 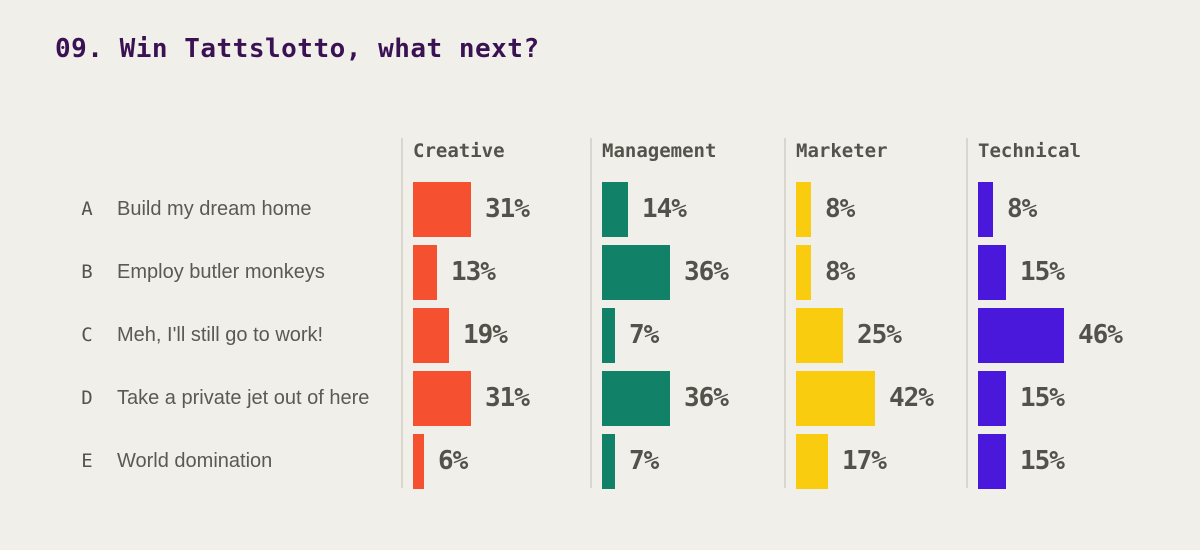 I want to click on bar-management-b, so click(x=636, y=272).